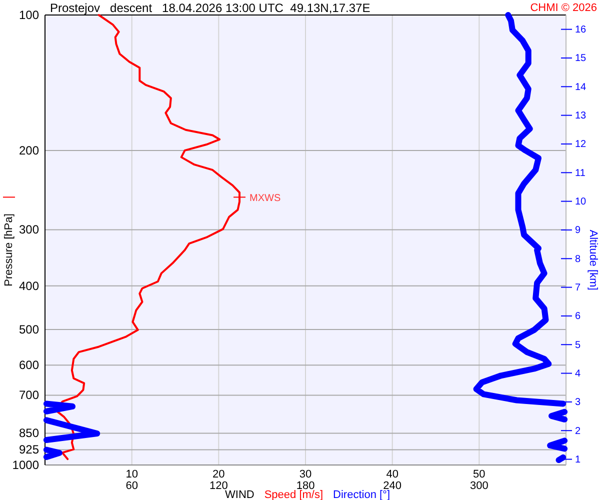  I want to click on x-tick-label: 10, so click(132, 474).